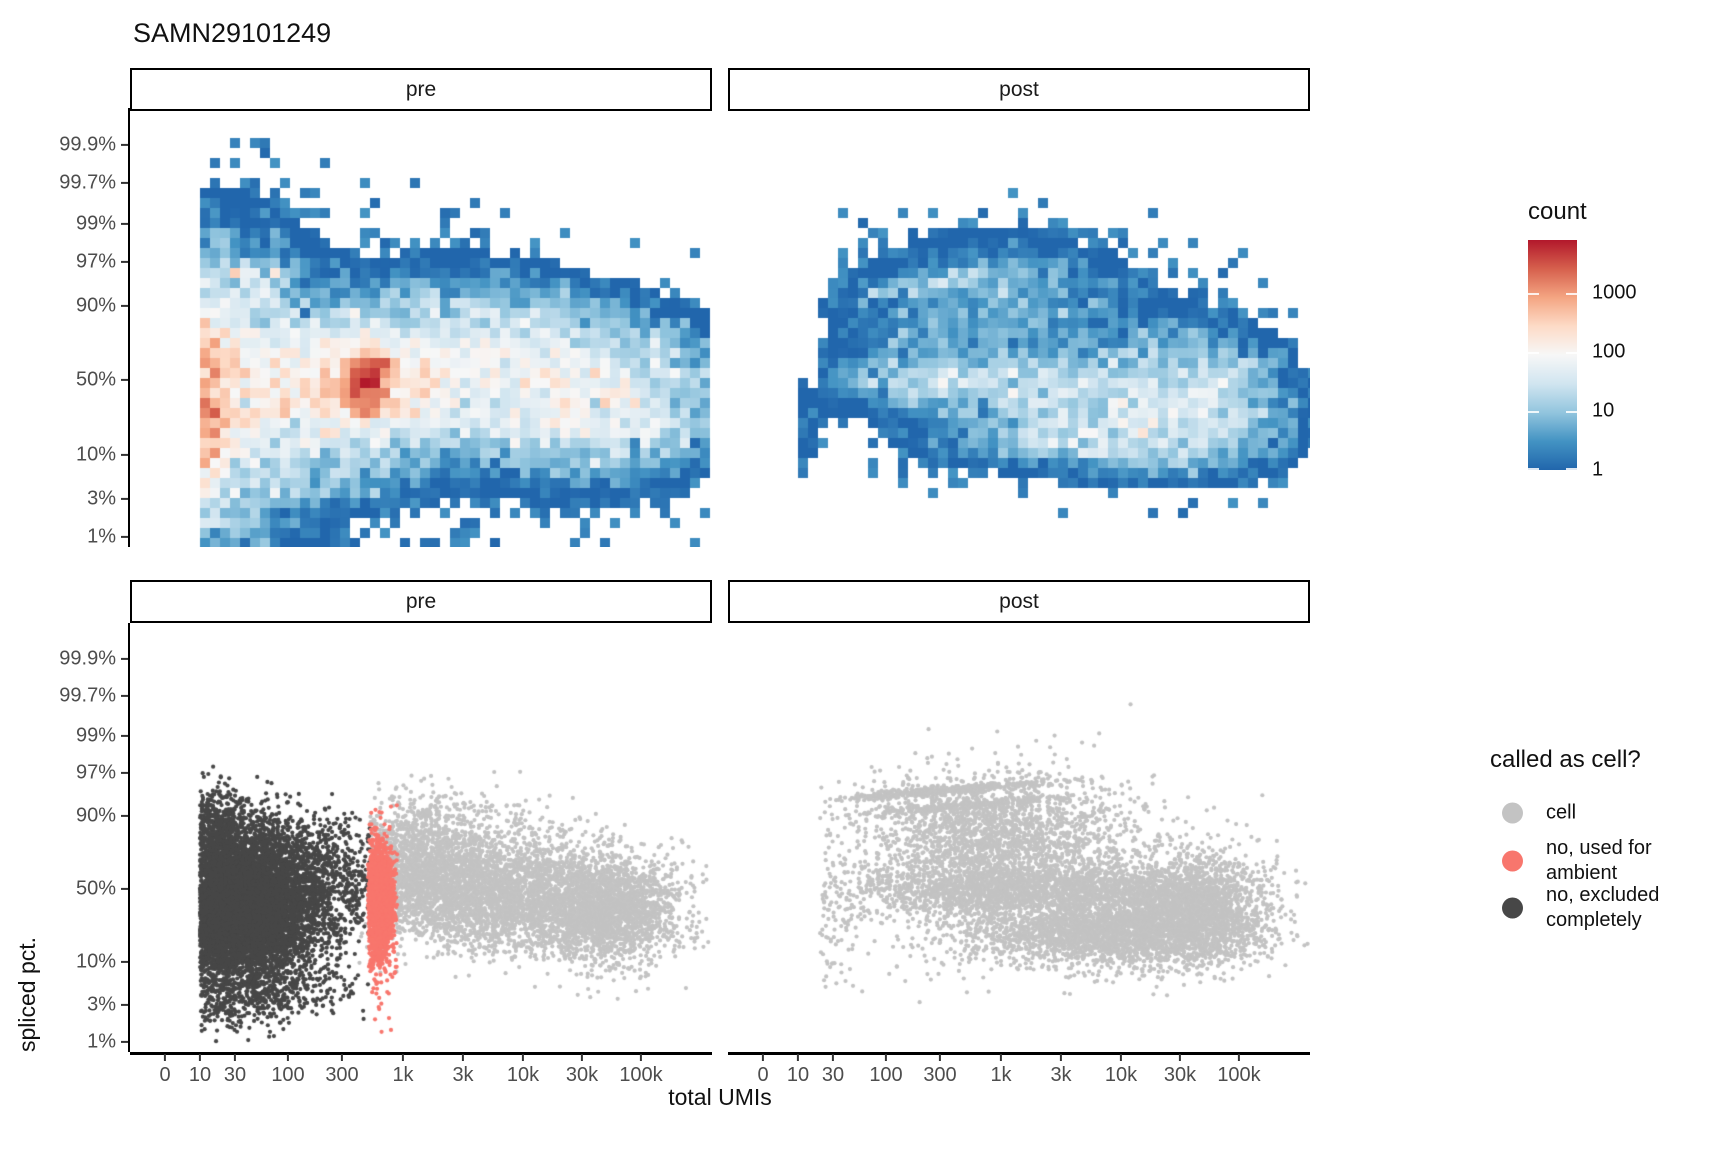 The image size is (1728, 1152). Describe the element at coordinates (1561, 812) in the screenshot. I see `legend-label-cell: cell` at that location.